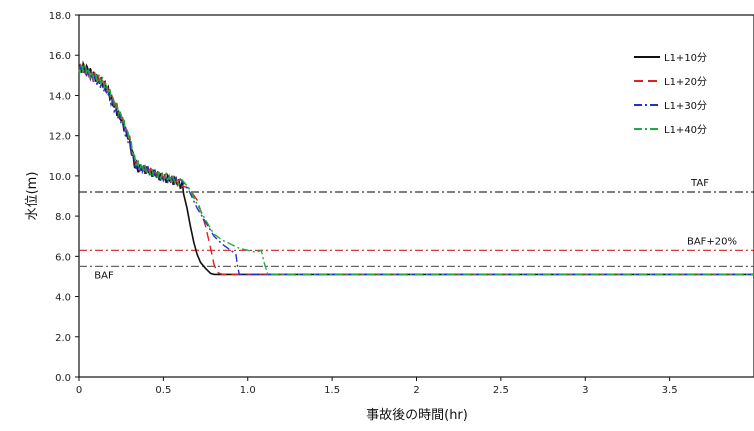  Describe the element at coordinates (670, 94) in the screenshot. I see `legend: L1+10分 L1+20分 L1+30分 L1+40分` at that location.